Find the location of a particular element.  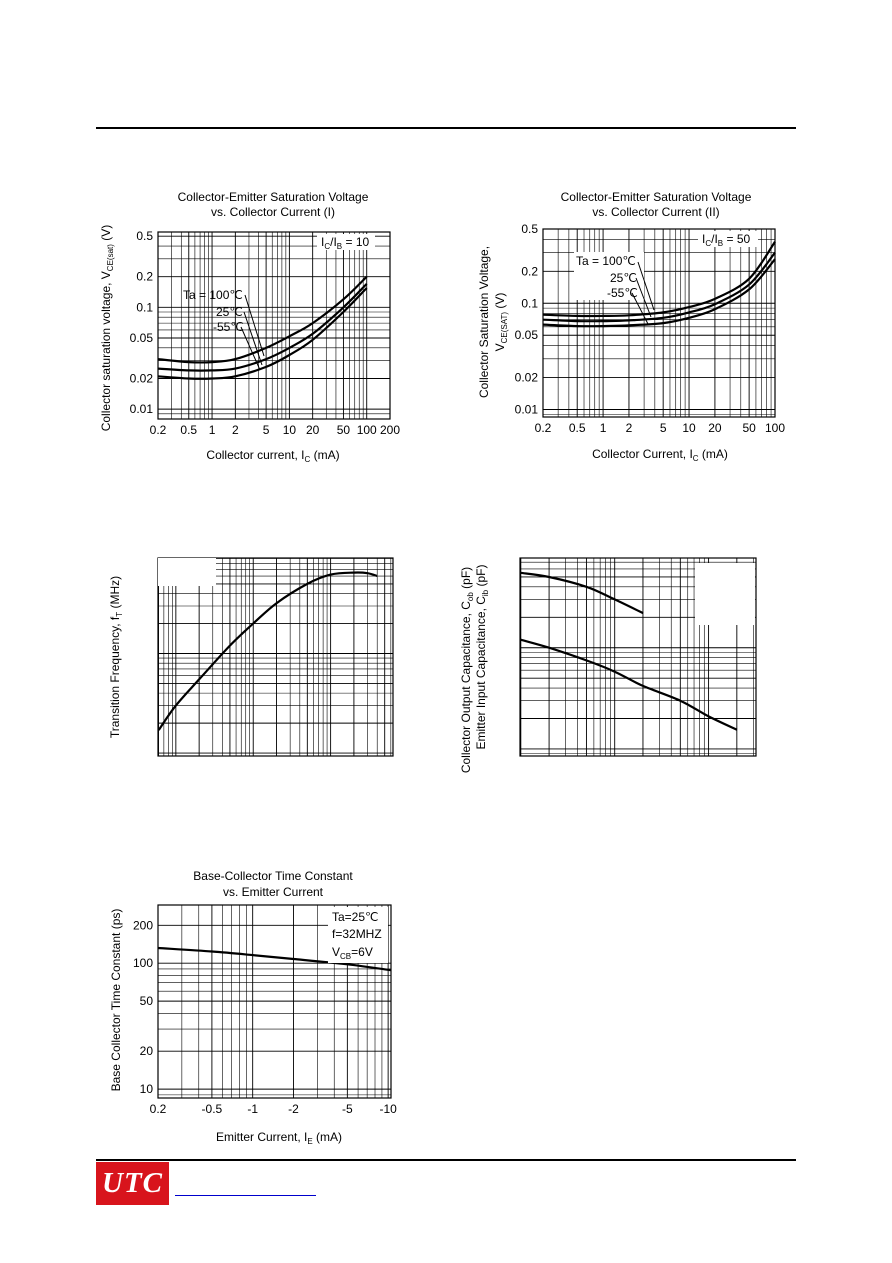

x-tick-label: 5 is located at coordinates (266, 430).